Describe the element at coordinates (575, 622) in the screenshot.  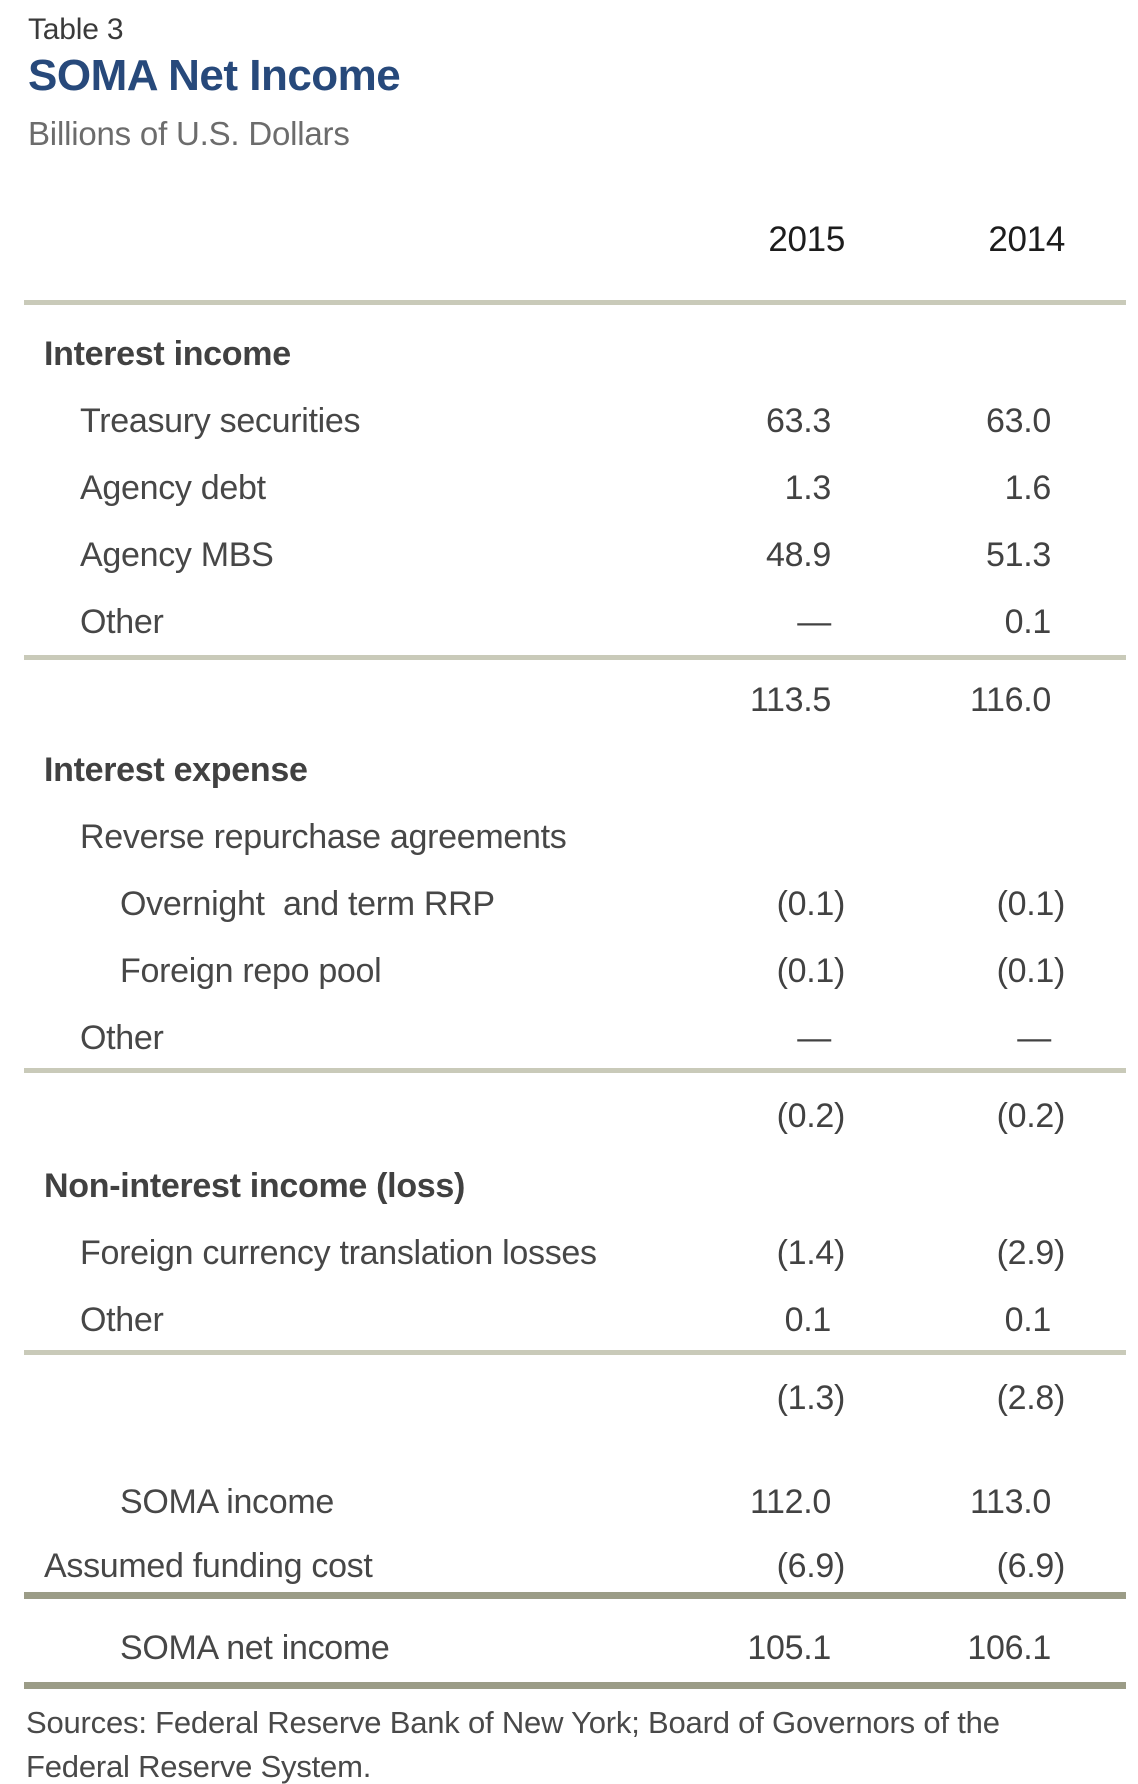
I see `table-row: Other — 0.1` at that location.